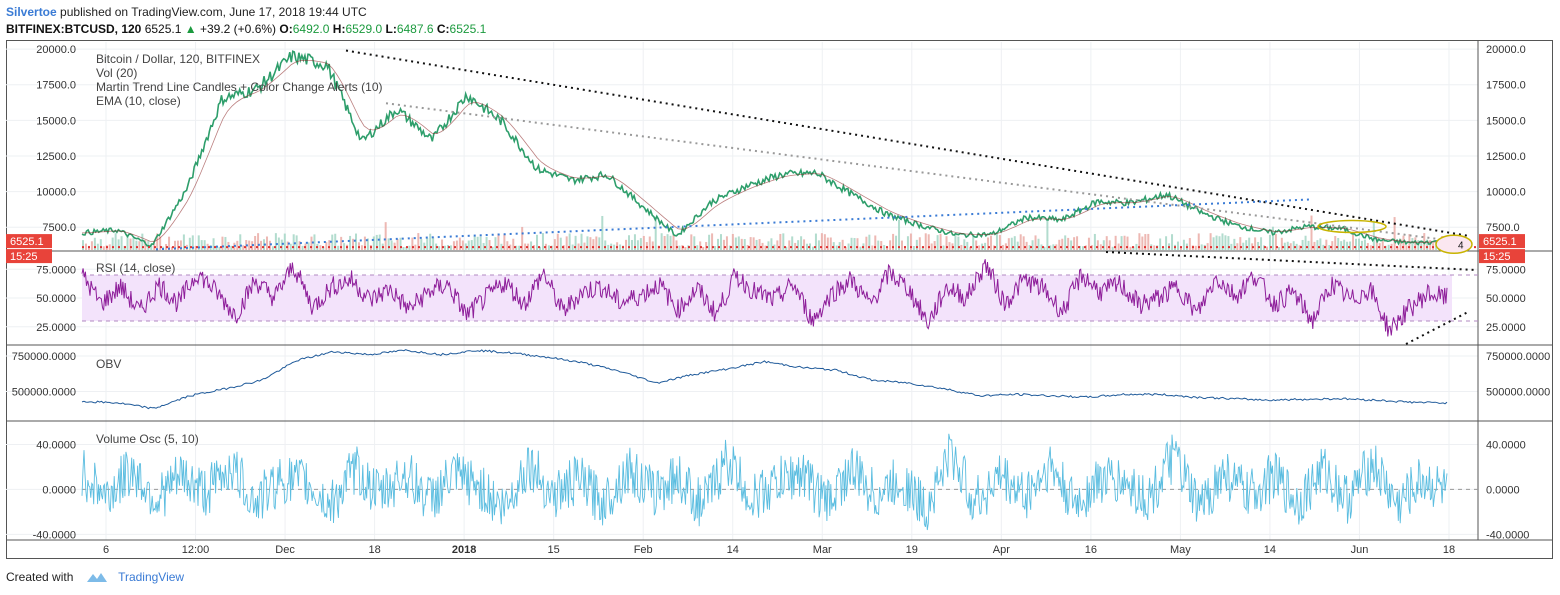  I want to click on open-label: O:, so click(286, 29).